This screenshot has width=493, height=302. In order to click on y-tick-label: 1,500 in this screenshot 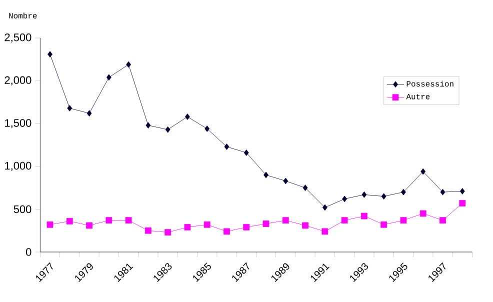, I will do `click(18, 123)`.